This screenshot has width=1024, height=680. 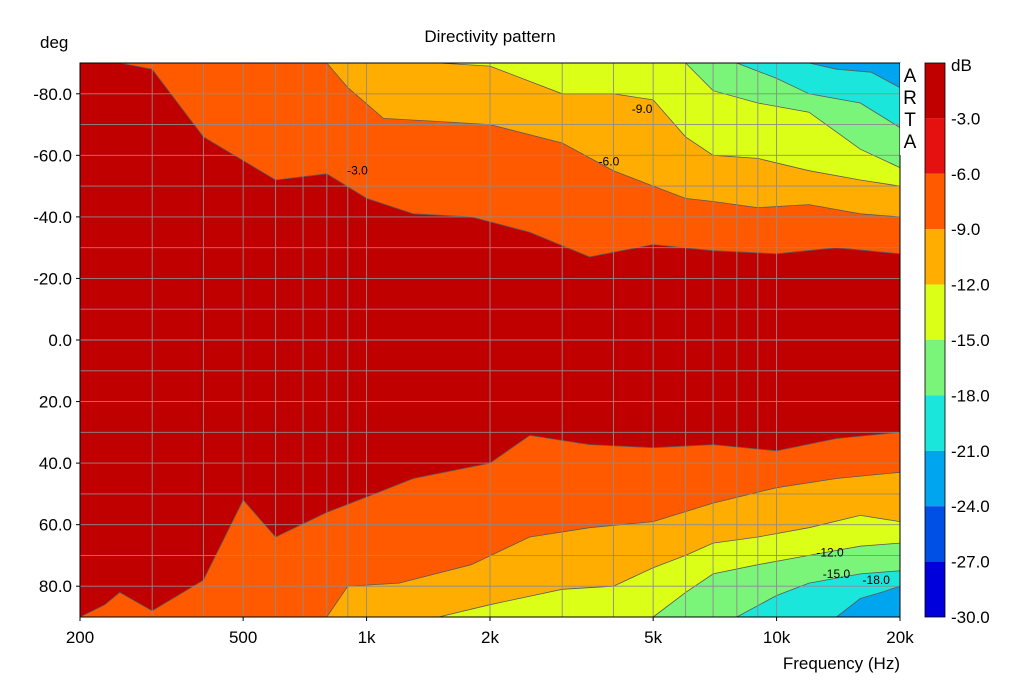 What do you see at coordinates (961, 65) in the screenshot?
I see `colorbar-unit: dB` at bounding box center [961, 65].